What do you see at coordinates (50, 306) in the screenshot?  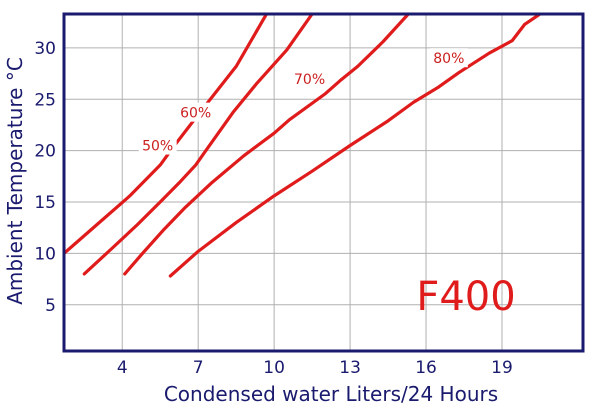 I see `y-tick-label: 5` at bounding box center [50, 306].